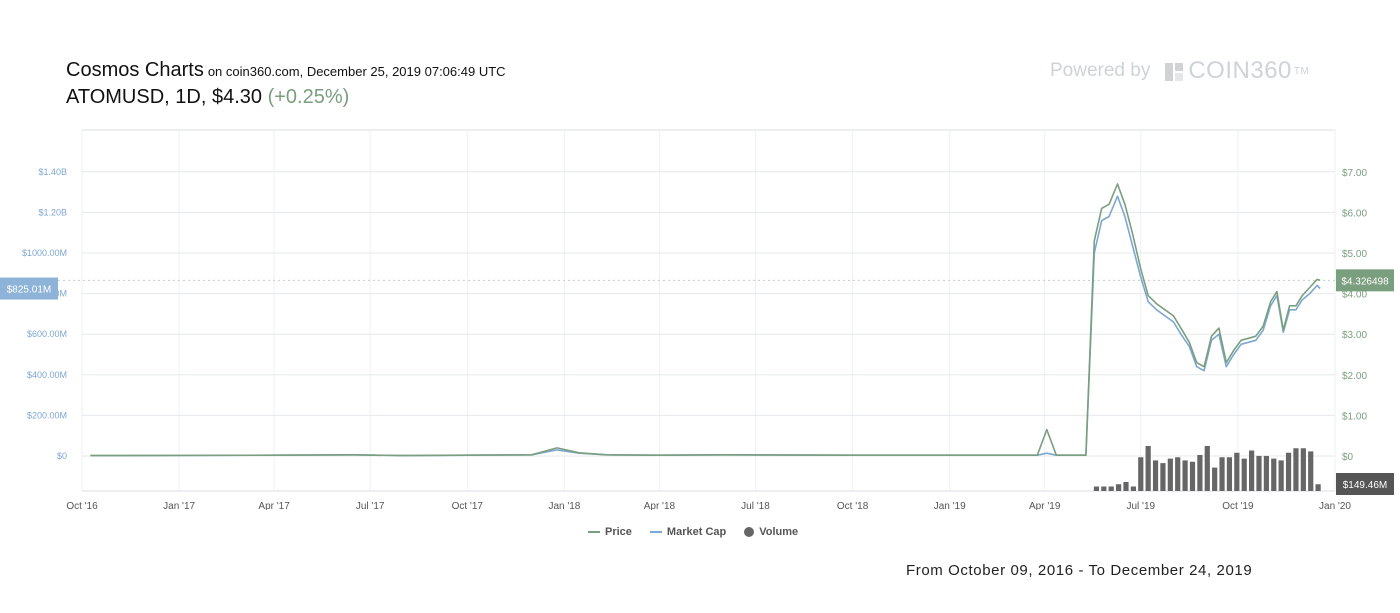 The width and height of the screenshot is (1400, 613). Describe the element at coordinates (1100, 70) in the screenshot. I see `powered-by-label: Powered by` at that location.